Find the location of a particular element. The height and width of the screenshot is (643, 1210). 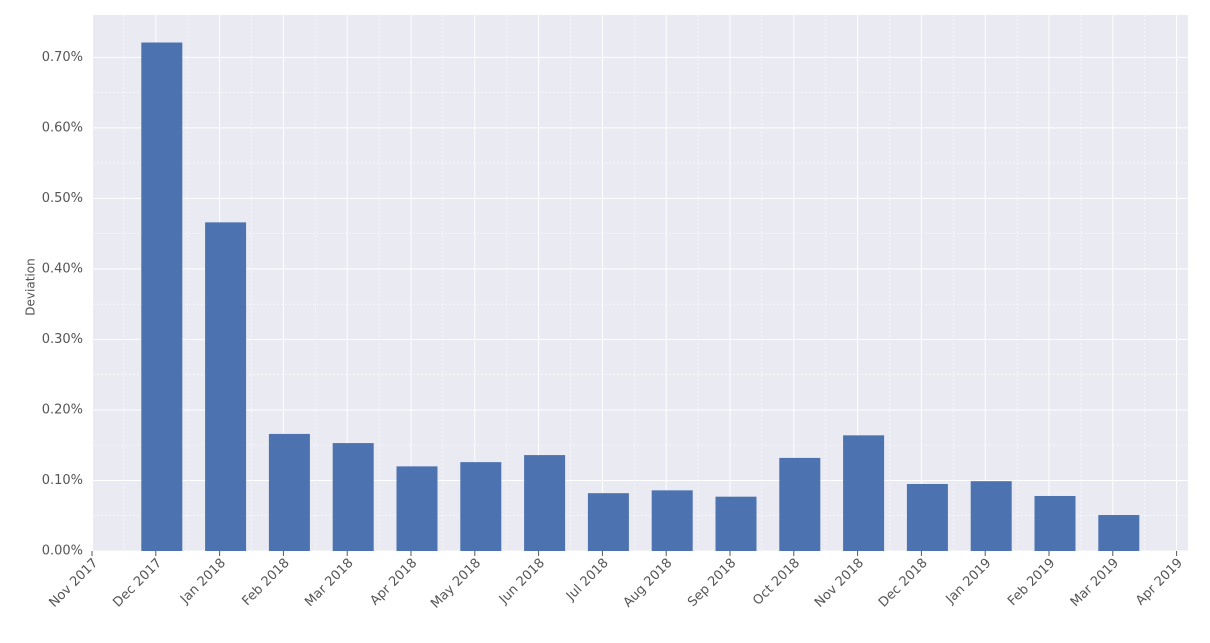

x-tick-label: Jan 2019 is located at coordinates (969, 582).